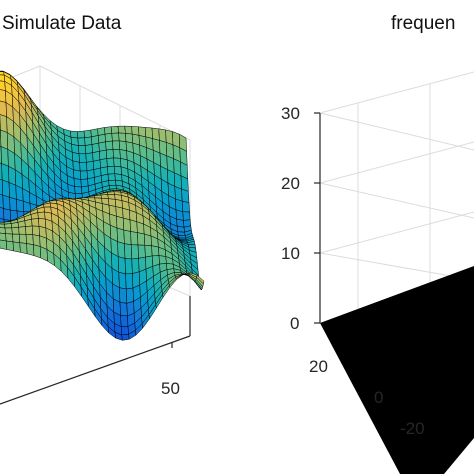 The width and height of the screenshot is (474, 474). Describe the element at coordinates (318, 366) in the screenshot. I see `right-y-tick-20: 20` at that location.